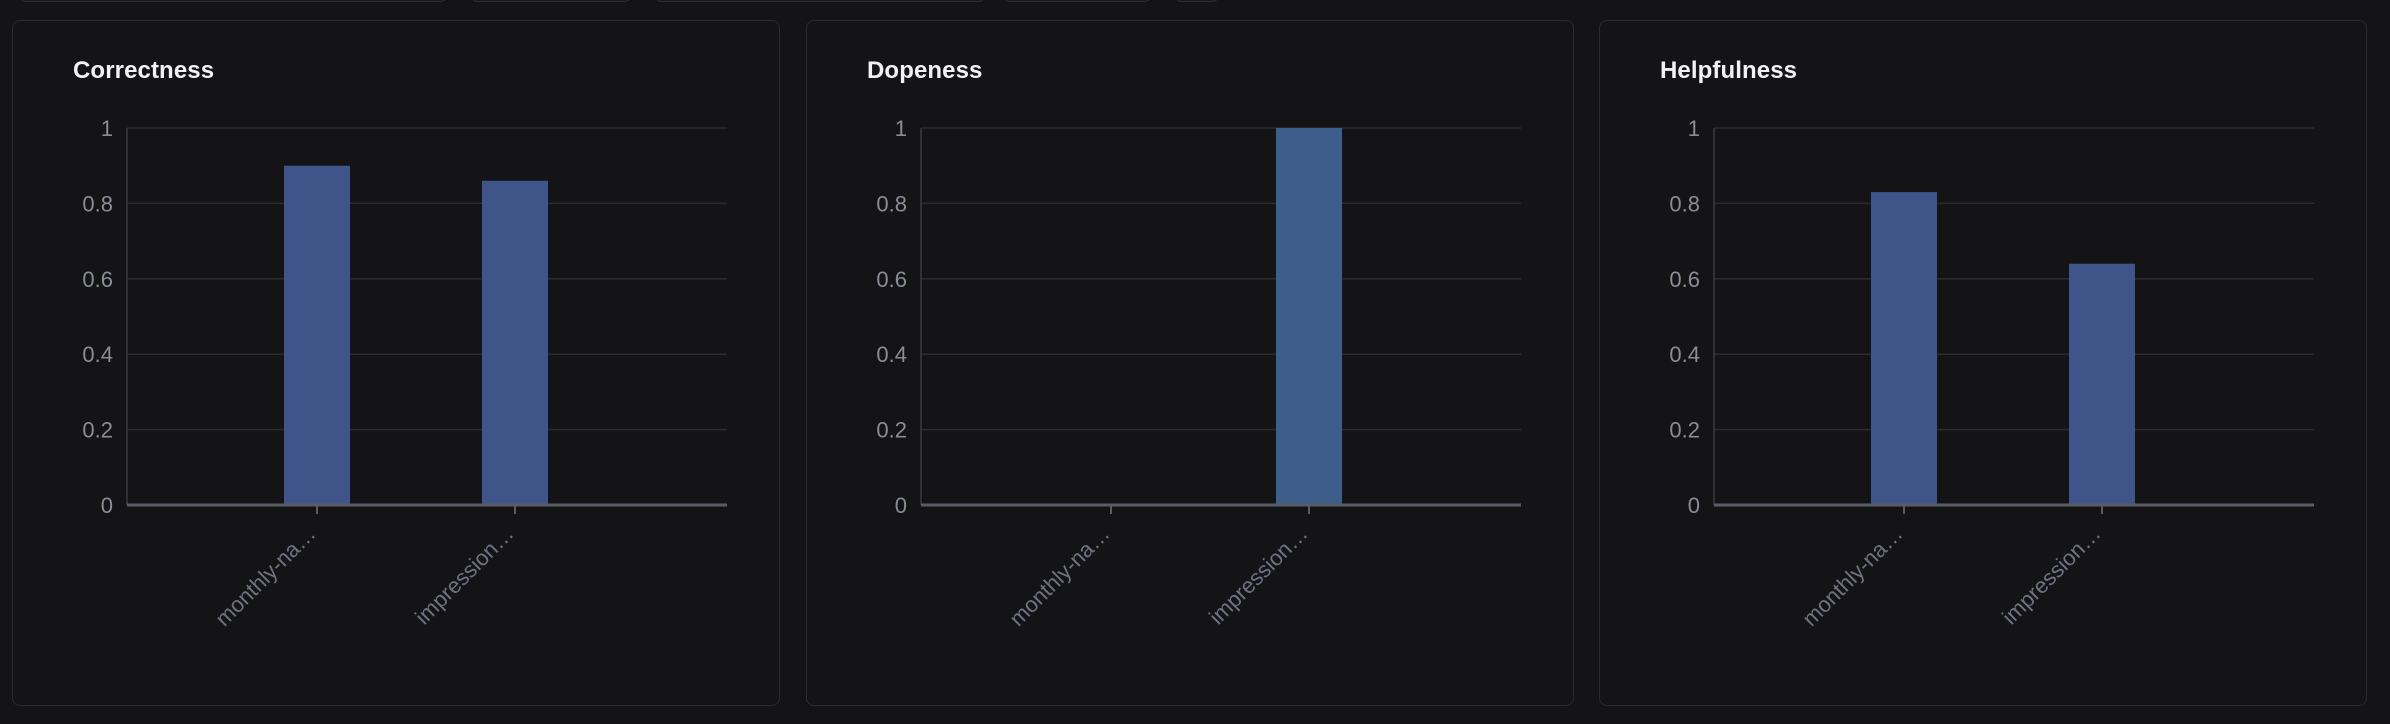 This screenshot has width=2390, height=724. What do you see at coordinates (925, 70) in the screenshot?
I see `chart-title: Dopeness` at bounding box center [925, 70].